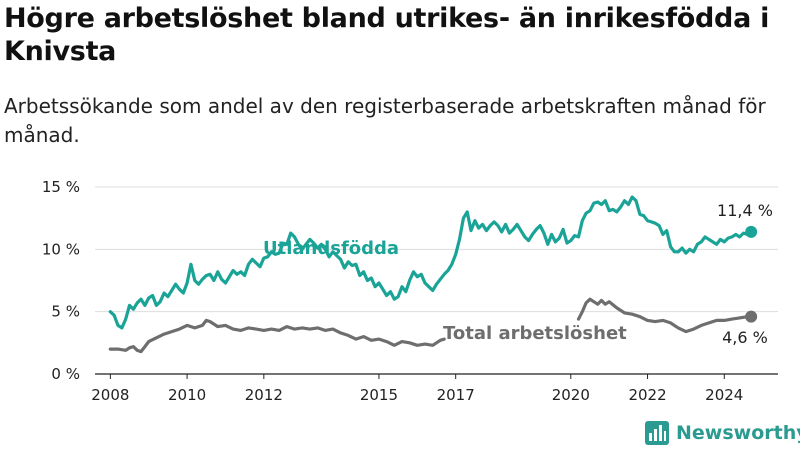 The image size is (800, 450). What do you see at coordinates (379, 395) in the screenshot?
I see `x-tick-label: 2015` at bounding box center [379, 395].